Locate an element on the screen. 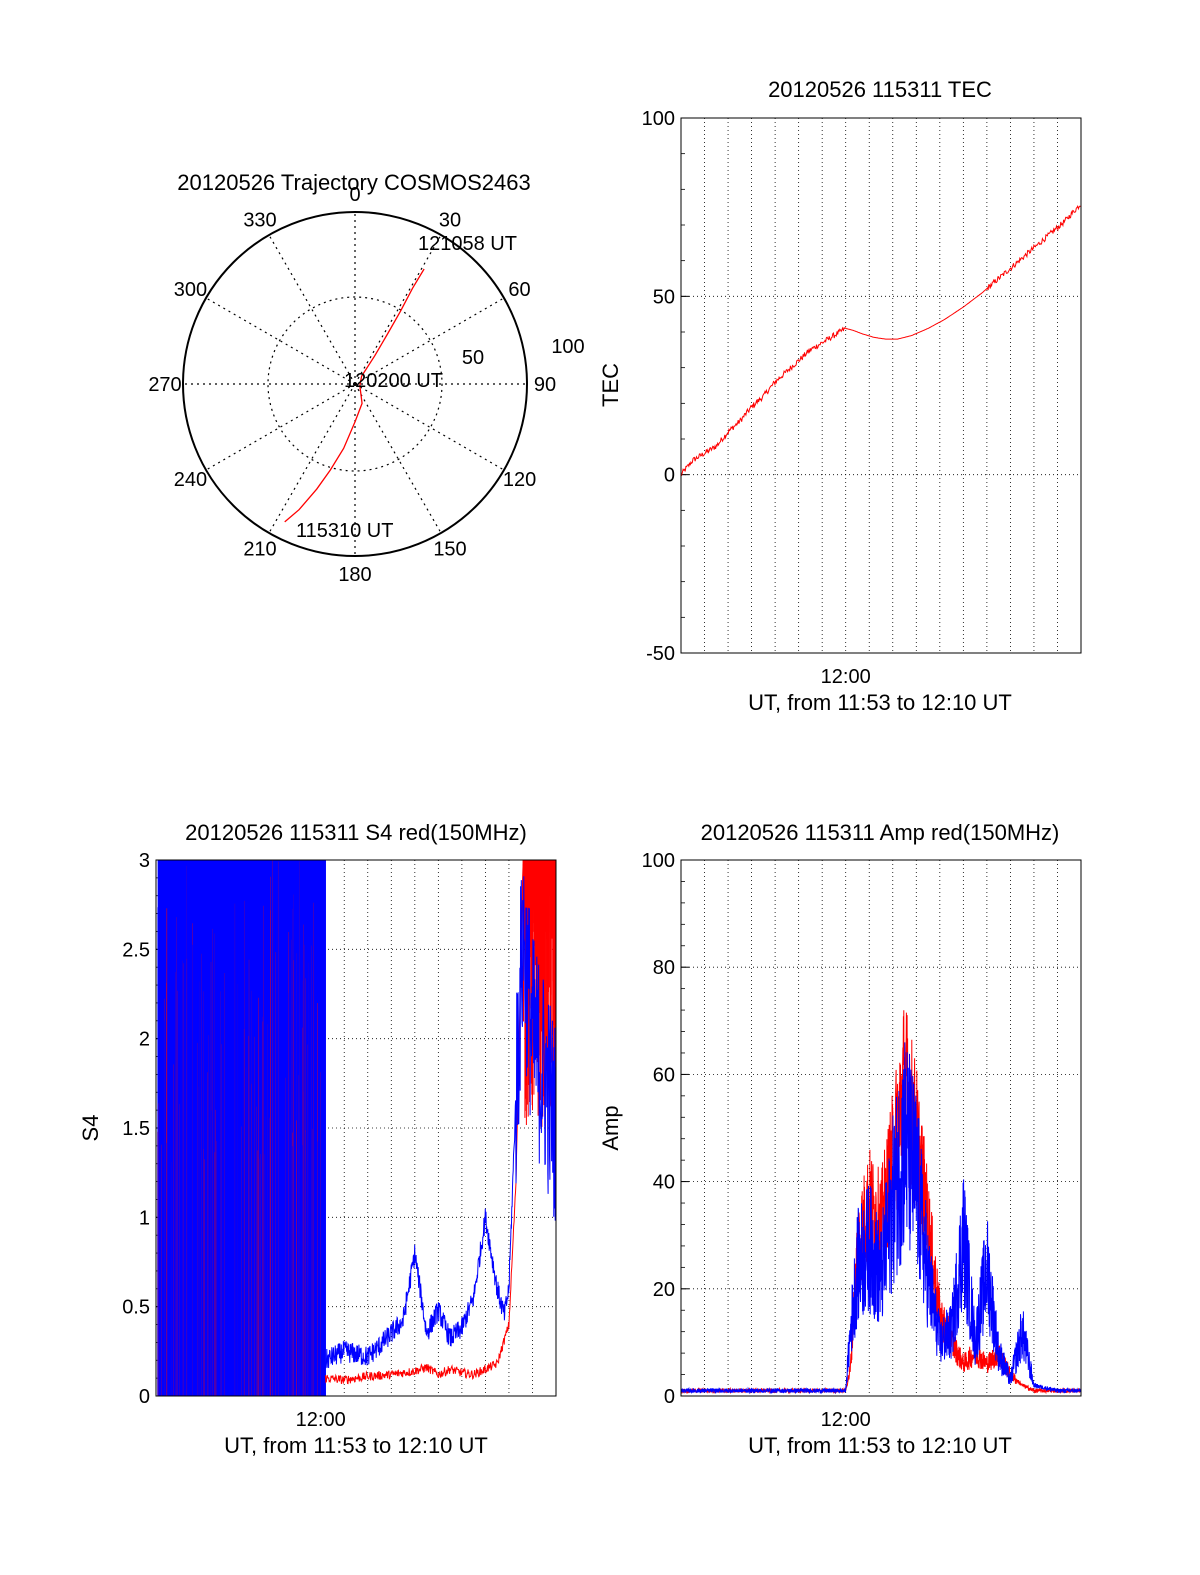  polar-azimuth-label: 240 is located at coordinates (190, 480).